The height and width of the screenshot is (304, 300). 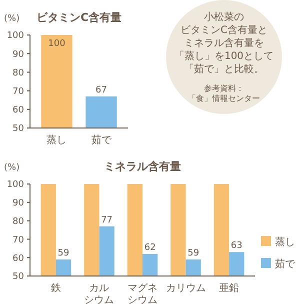 What do you see at coordinates (229, 288) in the screenshot?
I see `x-tick-label: 亜鉛` at bounding box center [229, 288].